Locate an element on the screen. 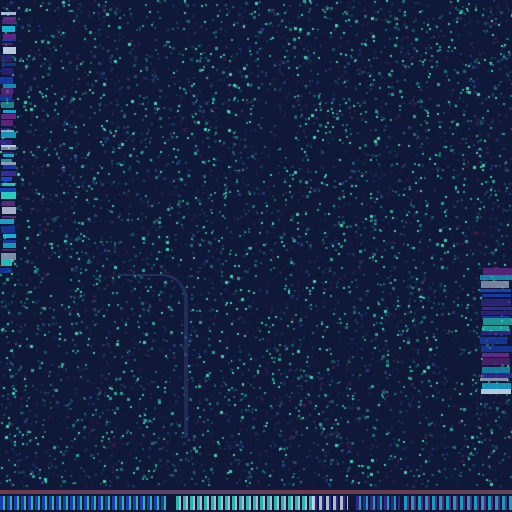 The image size is (512, 512). left-edge-glitch-strip is located at coordinates (8, 143).